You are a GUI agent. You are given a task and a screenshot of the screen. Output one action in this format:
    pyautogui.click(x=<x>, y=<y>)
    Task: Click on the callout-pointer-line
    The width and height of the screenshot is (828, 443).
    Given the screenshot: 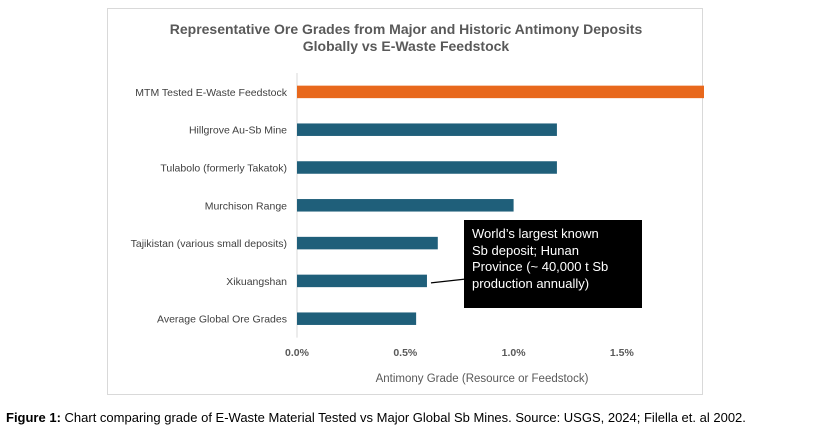 What is the action you would take?
    pyautogui.click(x=448, y=281)
    